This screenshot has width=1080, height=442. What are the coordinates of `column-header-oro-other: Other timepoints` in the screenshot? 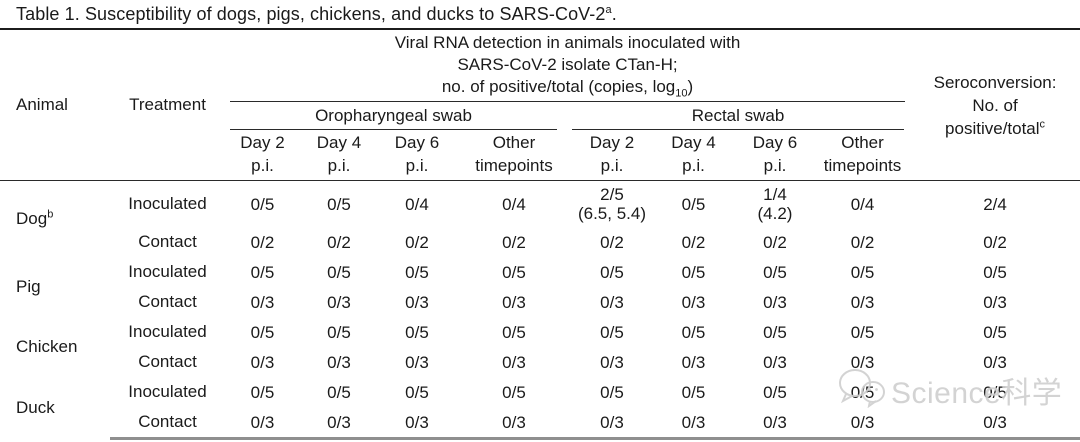 It's located at (514, 155).